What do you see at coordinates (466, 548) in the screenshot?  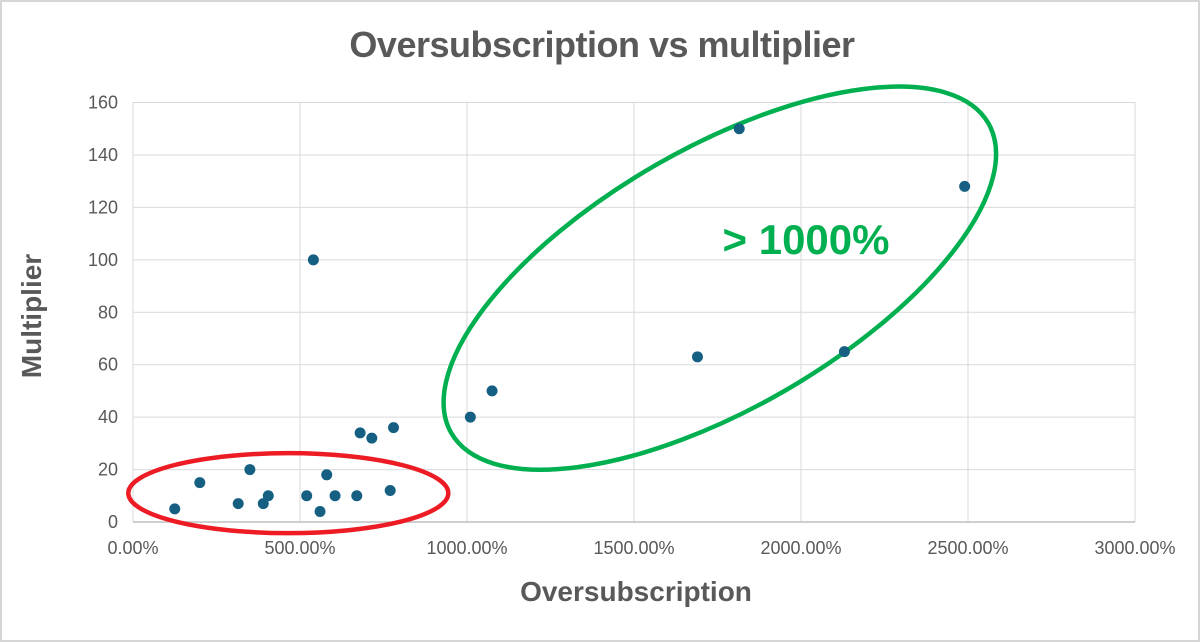 I see `x-tick-label: 1000.00%` at bounding box center [466, 548].